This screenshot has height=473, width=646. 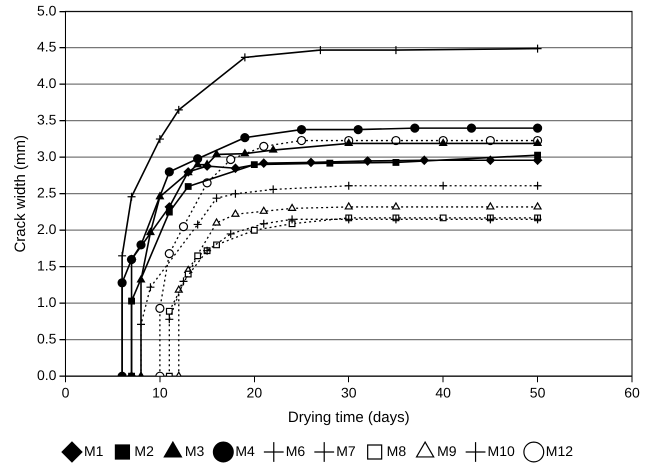 I want to click on legend-label: M2, so click(x=144, y=450).